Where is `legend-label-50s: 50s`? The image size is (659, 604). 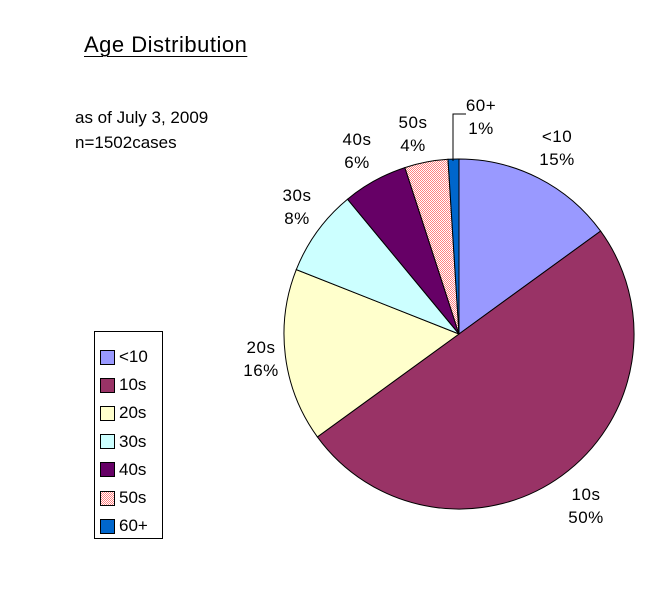
legend-label-50s: 50s is located at coordinates (133, 498).